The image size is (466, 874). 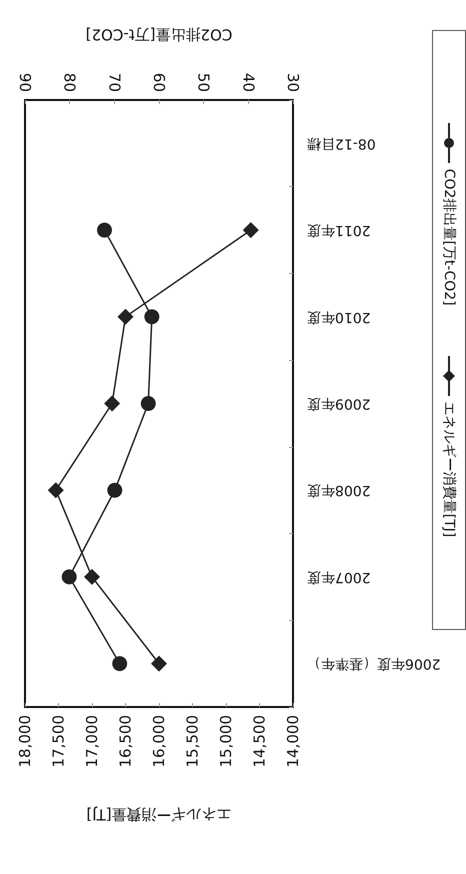 I want to click on x-tick-label: 15,500, so click(x=193, y=741).